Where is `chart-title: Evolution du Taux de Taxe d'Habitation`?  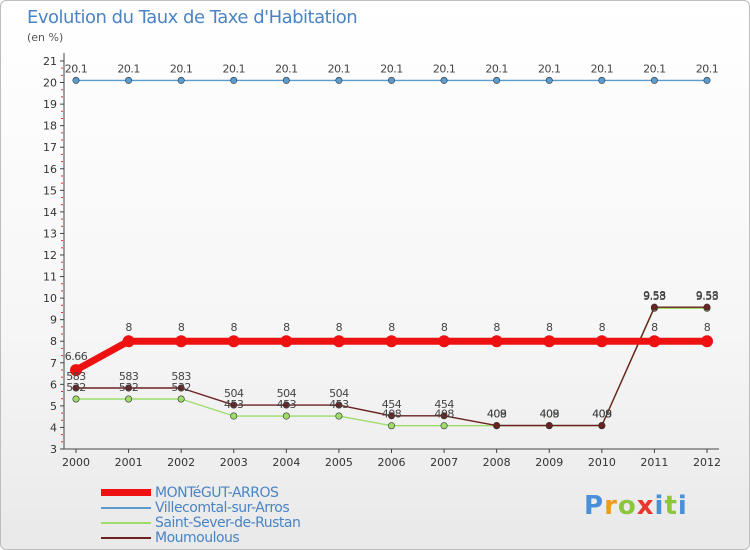
chart-title: Evolution du Taux de Taxe d'Habitation is located at coordinates (192, 17).